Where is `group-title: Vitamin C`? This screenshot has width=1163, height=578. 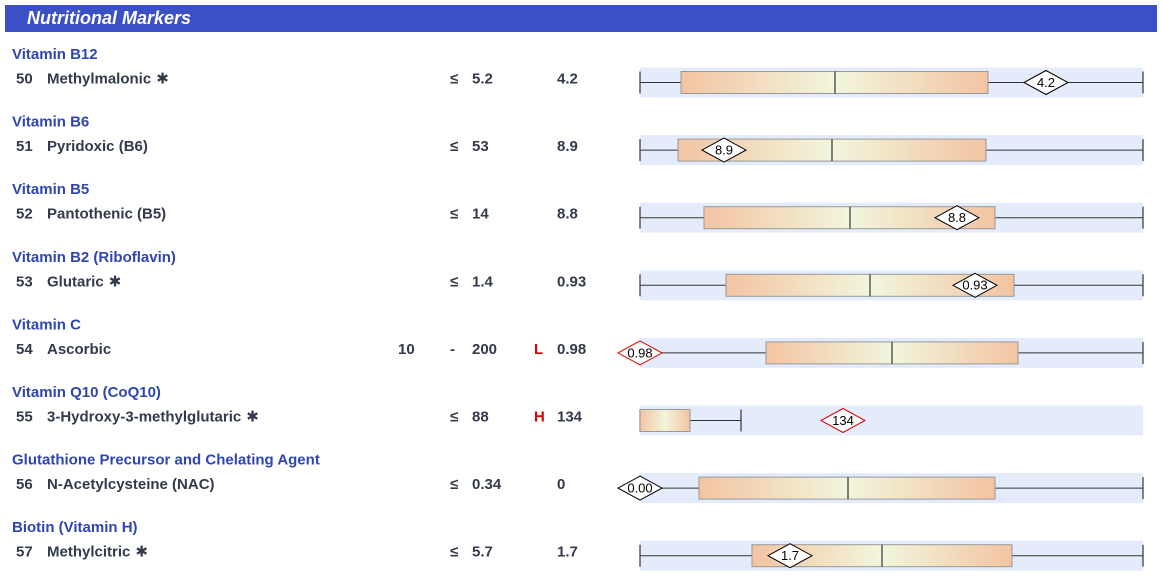 group-title: Vitamin C is located at coordinates (46, 324).